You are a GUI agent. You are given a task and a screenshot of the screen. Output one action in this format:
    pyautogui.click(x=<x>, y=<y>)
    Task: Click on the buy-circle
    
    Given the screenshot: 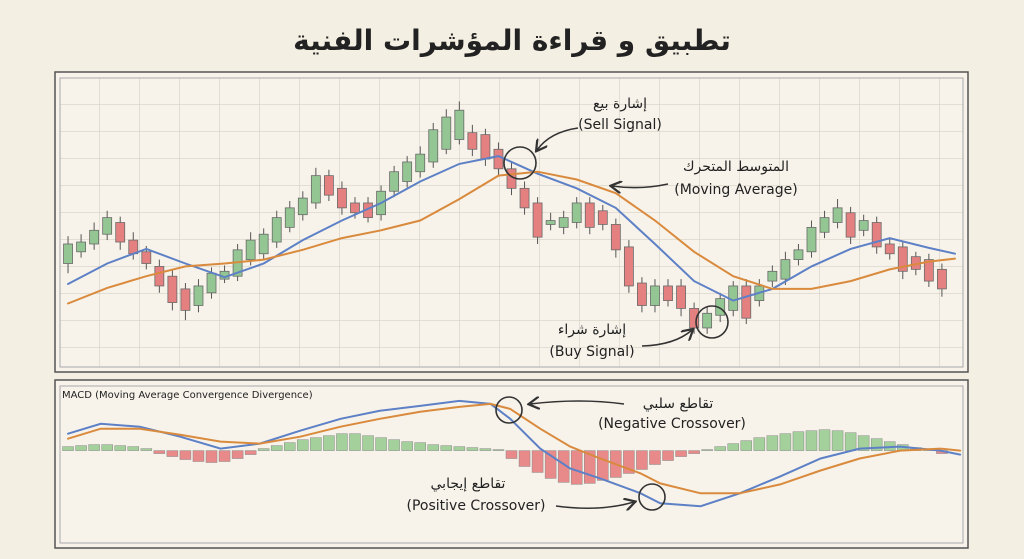 What is the action you would take?
    pyautogui.click(x=712, y=322)
    